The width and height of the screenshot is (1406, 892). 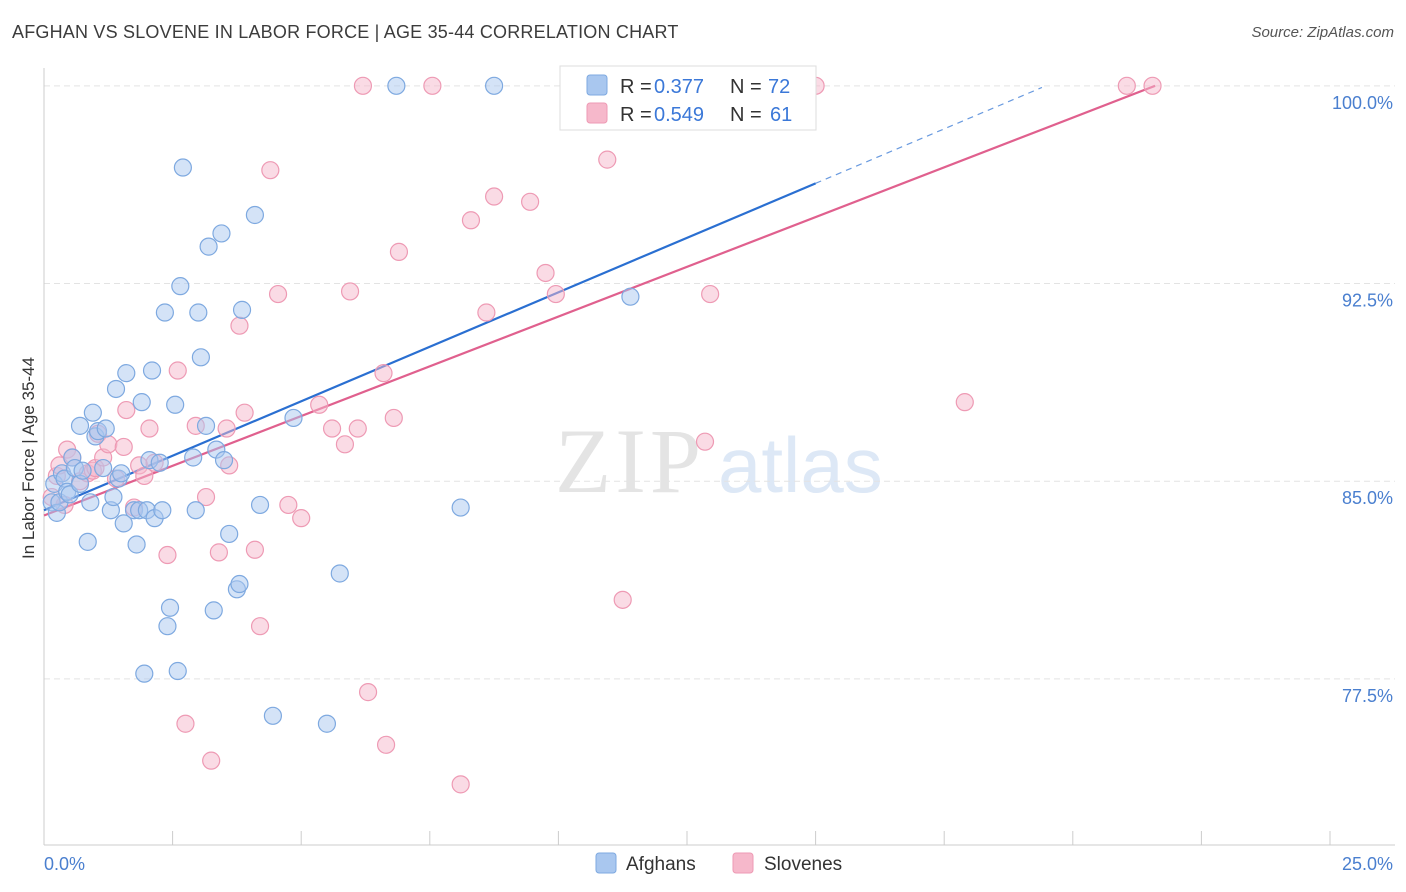 What do you see at coordinates (64, 864) in the screenshot?
I see `x-tick-label-min: 0.0%` at bounding box center [64, 864].